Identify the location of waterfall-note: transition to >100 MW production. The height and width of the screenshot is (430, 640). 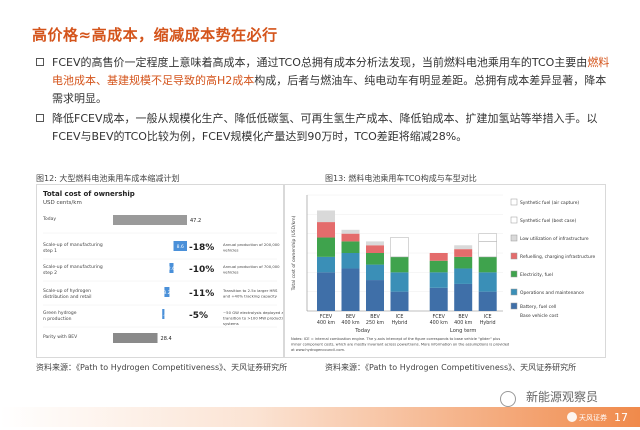
(253, 318).